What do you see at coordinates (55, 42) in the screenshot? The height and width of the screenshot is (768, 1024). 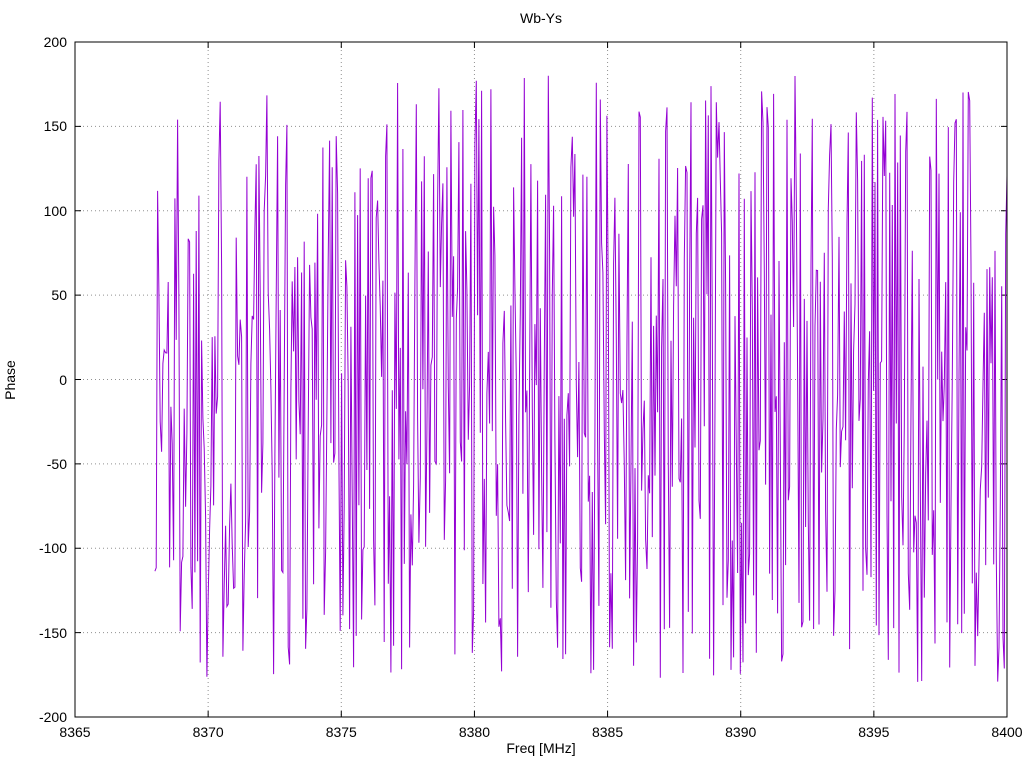 I see `y-tick-label: 200` at bounding box center [55, 42].